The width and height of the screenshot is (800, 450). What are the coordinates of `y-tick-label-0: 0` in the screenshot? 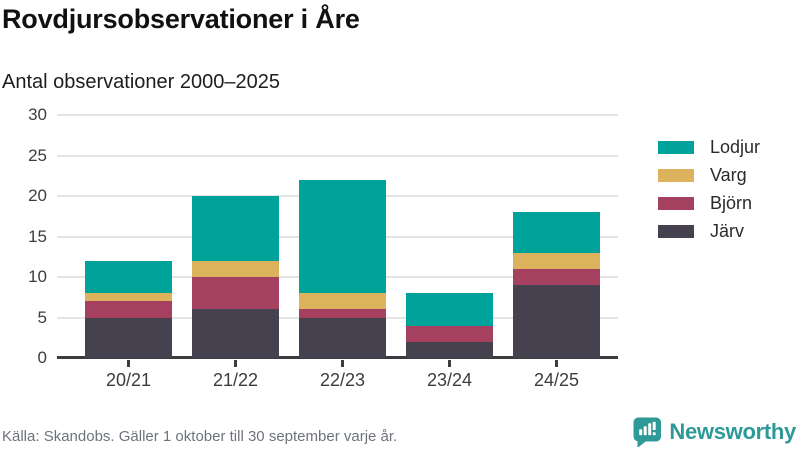 It's located at (42, 357).